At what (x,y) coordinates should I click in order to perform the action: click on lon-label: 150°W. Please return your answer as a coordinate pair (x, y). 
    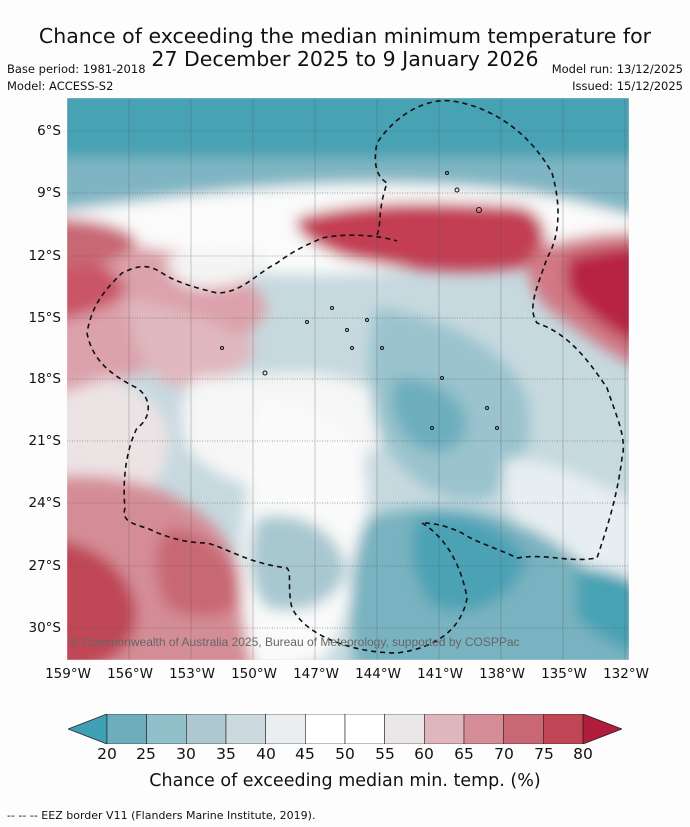
    Looking at the image, I should click on (254, 674).